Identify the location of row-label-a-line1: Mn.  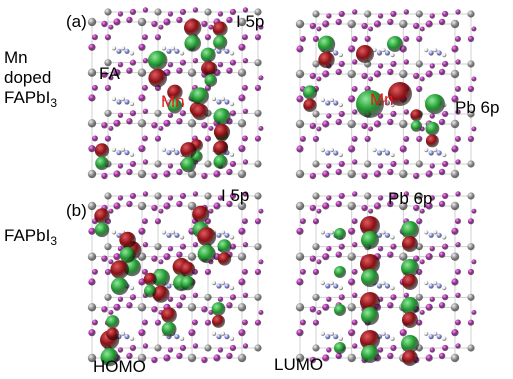
(16, 57).